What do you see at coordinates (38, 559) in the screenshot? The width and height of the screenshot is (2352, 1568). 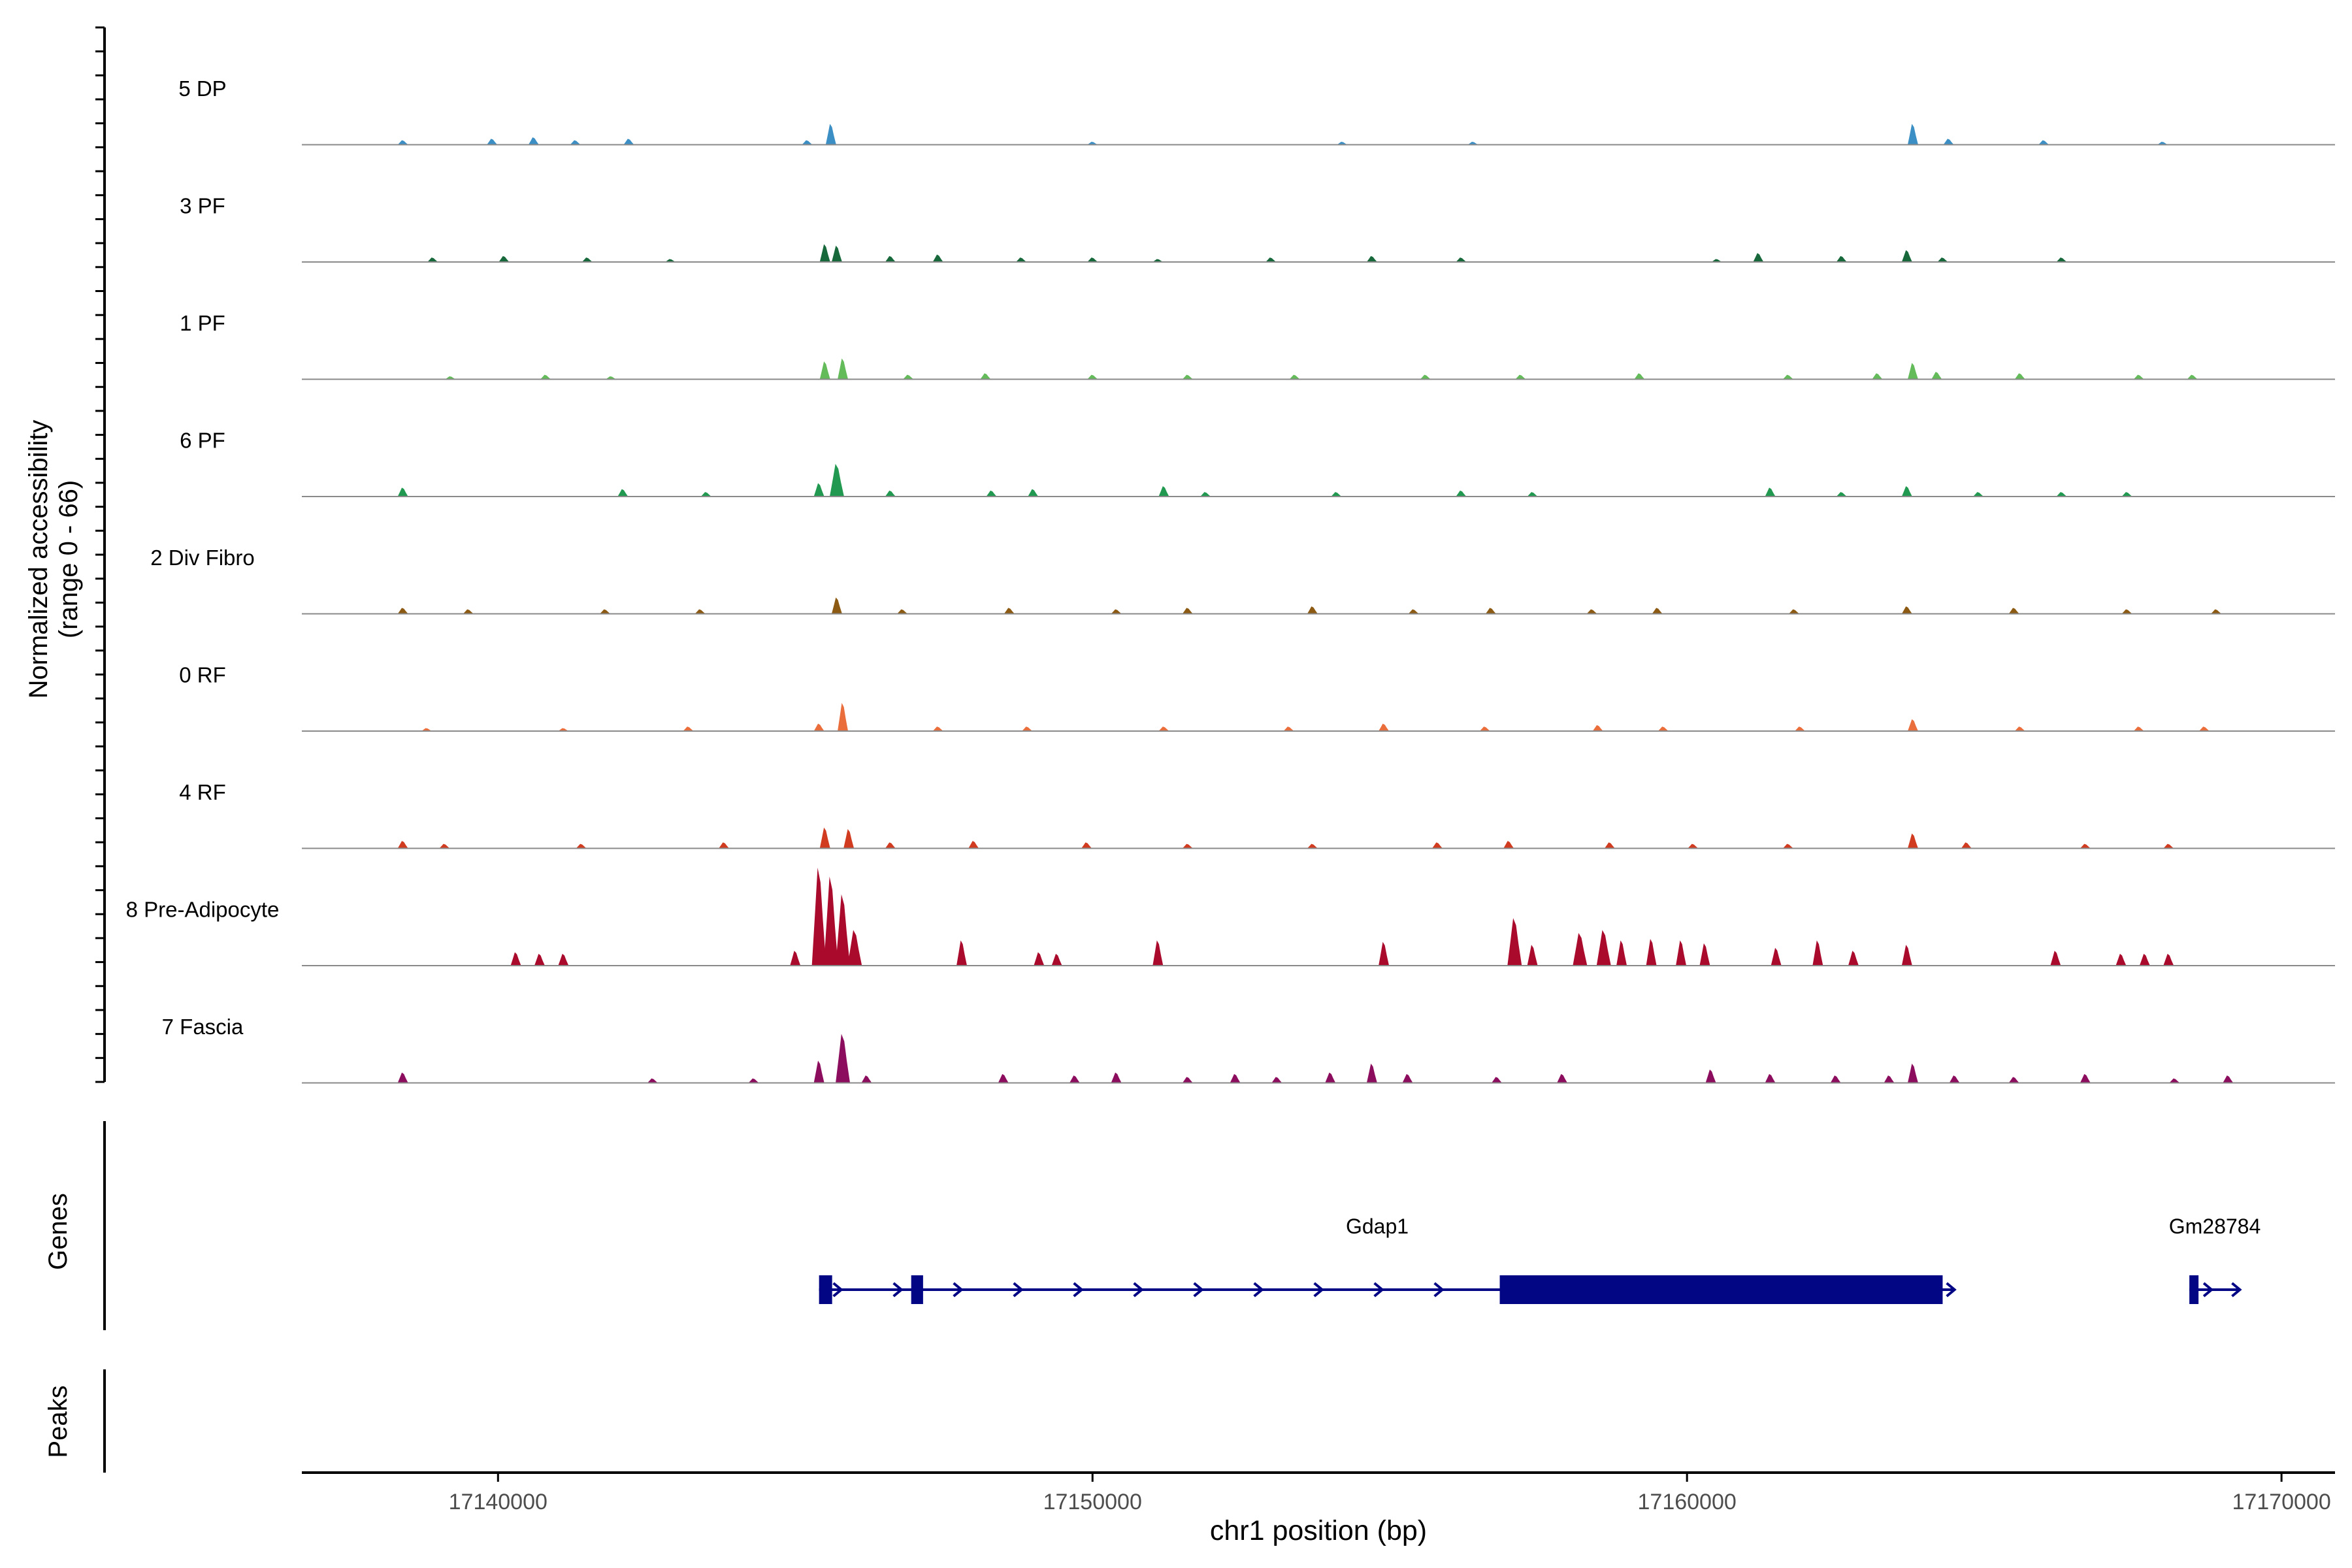 I see `y-axis-label-line1: Normalized accessibility` at bounding box center [38, 559].